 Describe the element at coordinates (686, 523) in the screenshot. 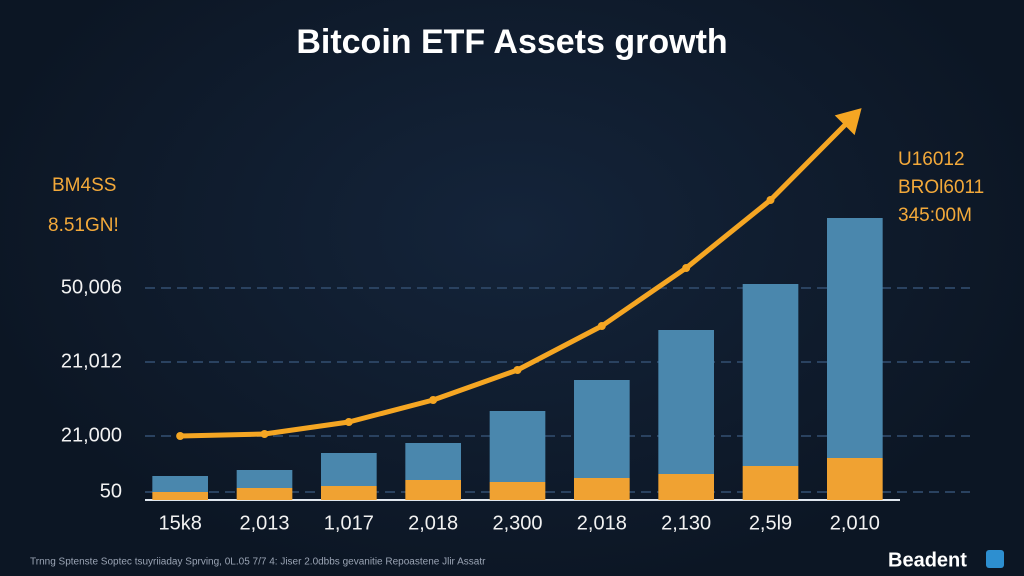

I see `x-tick-label: 2,130` at that location.